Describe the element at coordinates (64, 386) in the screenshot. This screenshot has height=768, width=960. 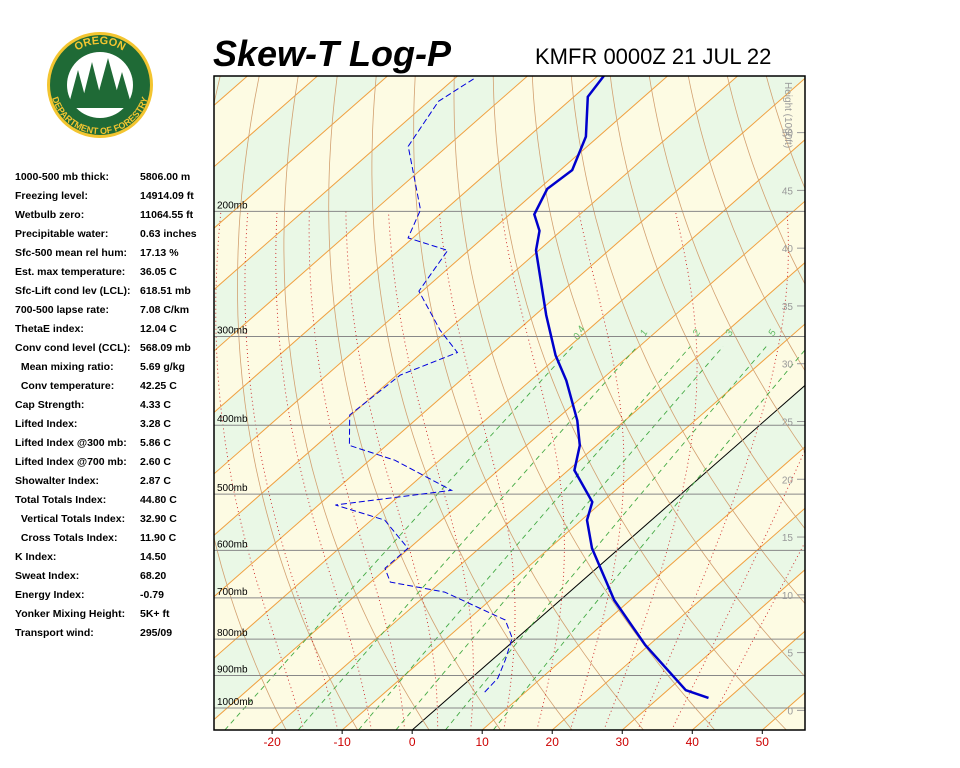
I see `index-label: Conv temperature:` at that location.